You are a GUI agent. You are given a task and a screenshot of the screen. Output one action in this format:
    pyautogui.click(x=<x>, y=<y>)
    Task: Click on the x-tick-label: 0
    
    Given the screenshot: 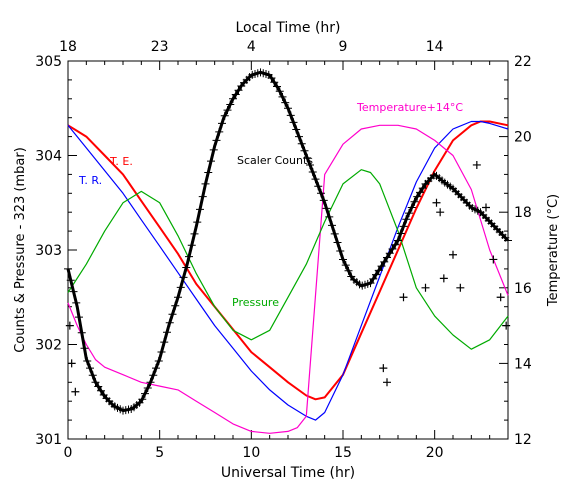 What is the action you would take?
    pyautogui.click(x=68, y=453)
    